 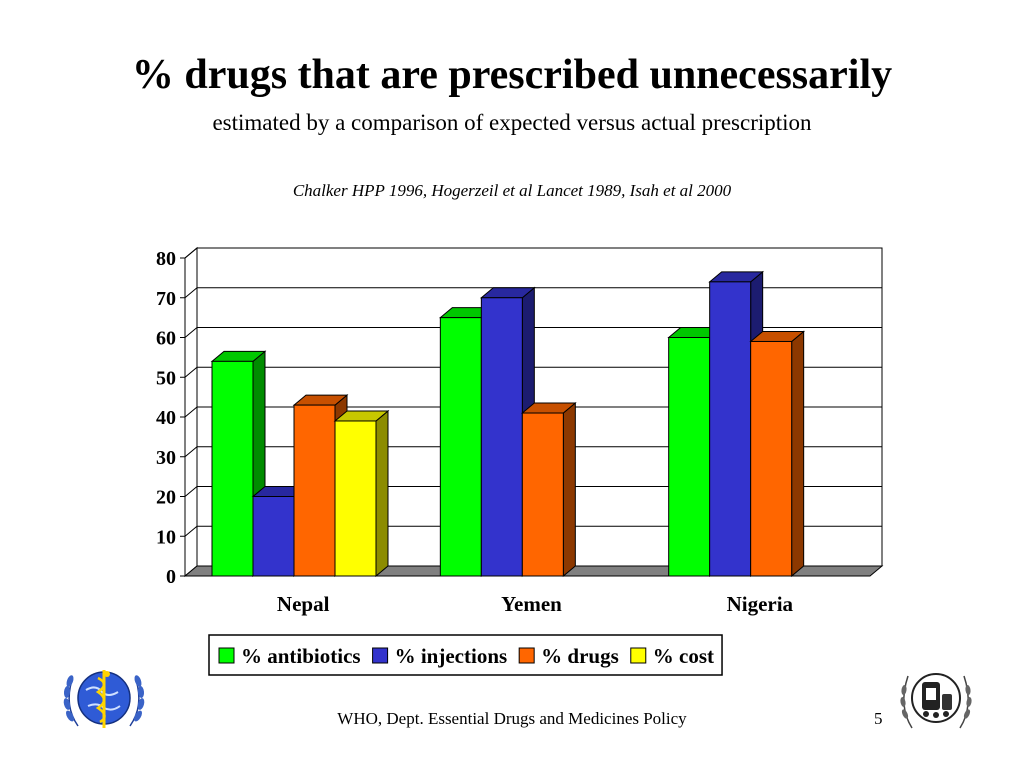 What do you see at coordinates (301, 656) in the screenshot?
I see `legend-label: % antibiotics` at bounding box center [301, 656].